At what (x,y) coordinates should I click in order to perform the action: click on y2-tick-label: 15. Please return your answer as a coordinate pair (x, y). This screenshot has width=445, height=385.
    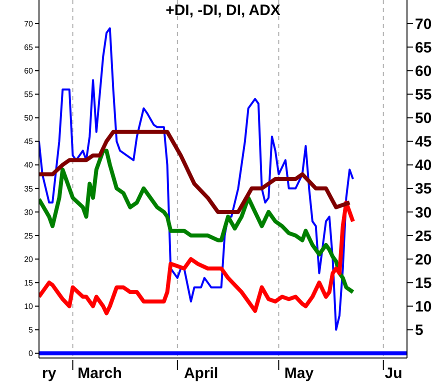
    Looking at the image, I should click on (423, 283).